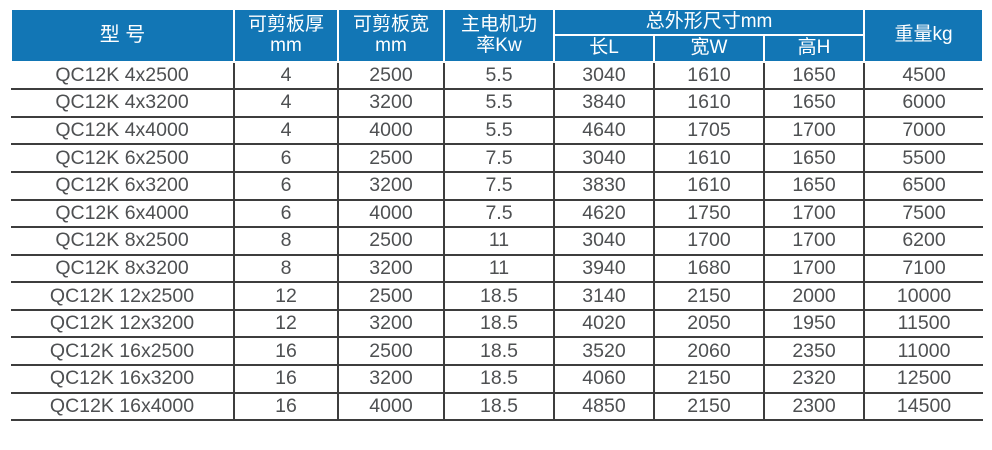 This screenshot has height=450, width=992. I want to click on cell-weight: 5500, so click(923, 158).